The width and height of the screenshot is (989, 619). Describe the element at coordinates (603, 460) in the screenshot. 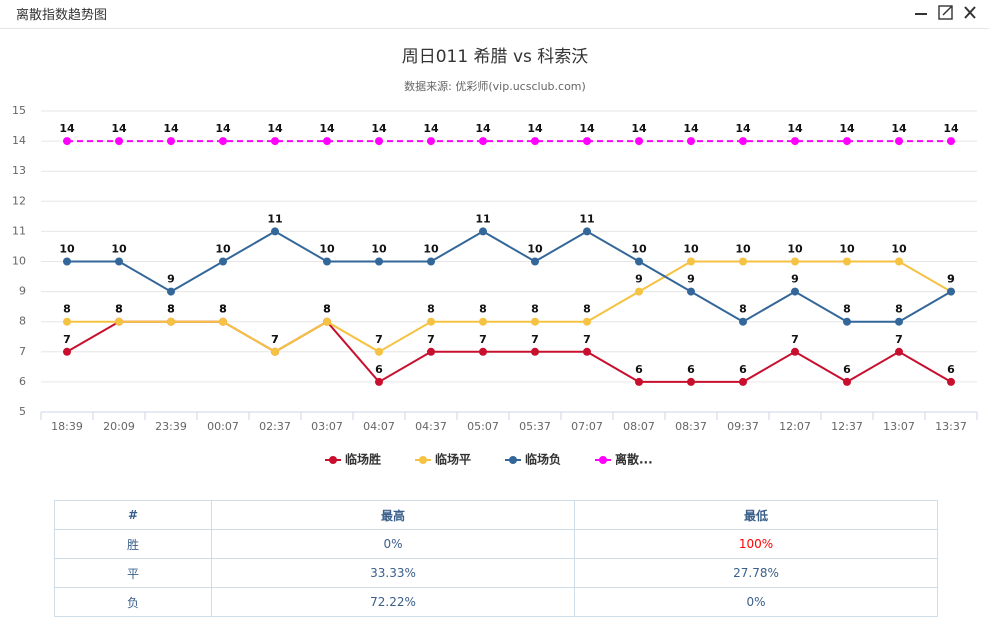

I see `legend-marker` at that location.